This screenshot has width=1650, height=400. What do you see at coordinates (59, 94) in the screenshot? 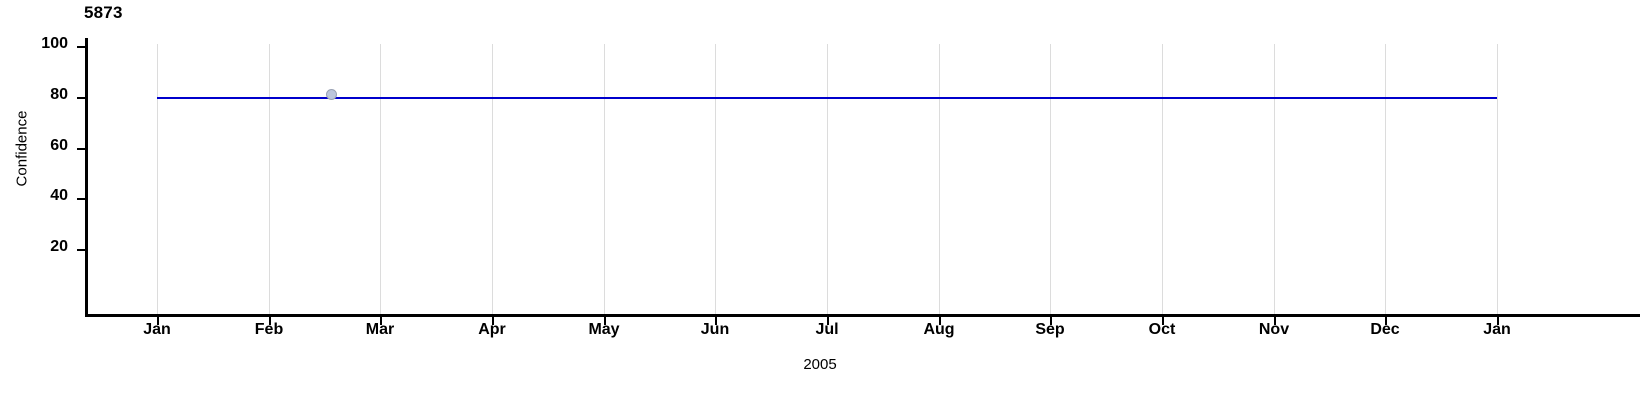
I see `y-axis-tick-label: 80` at bounding box center [59, 94].